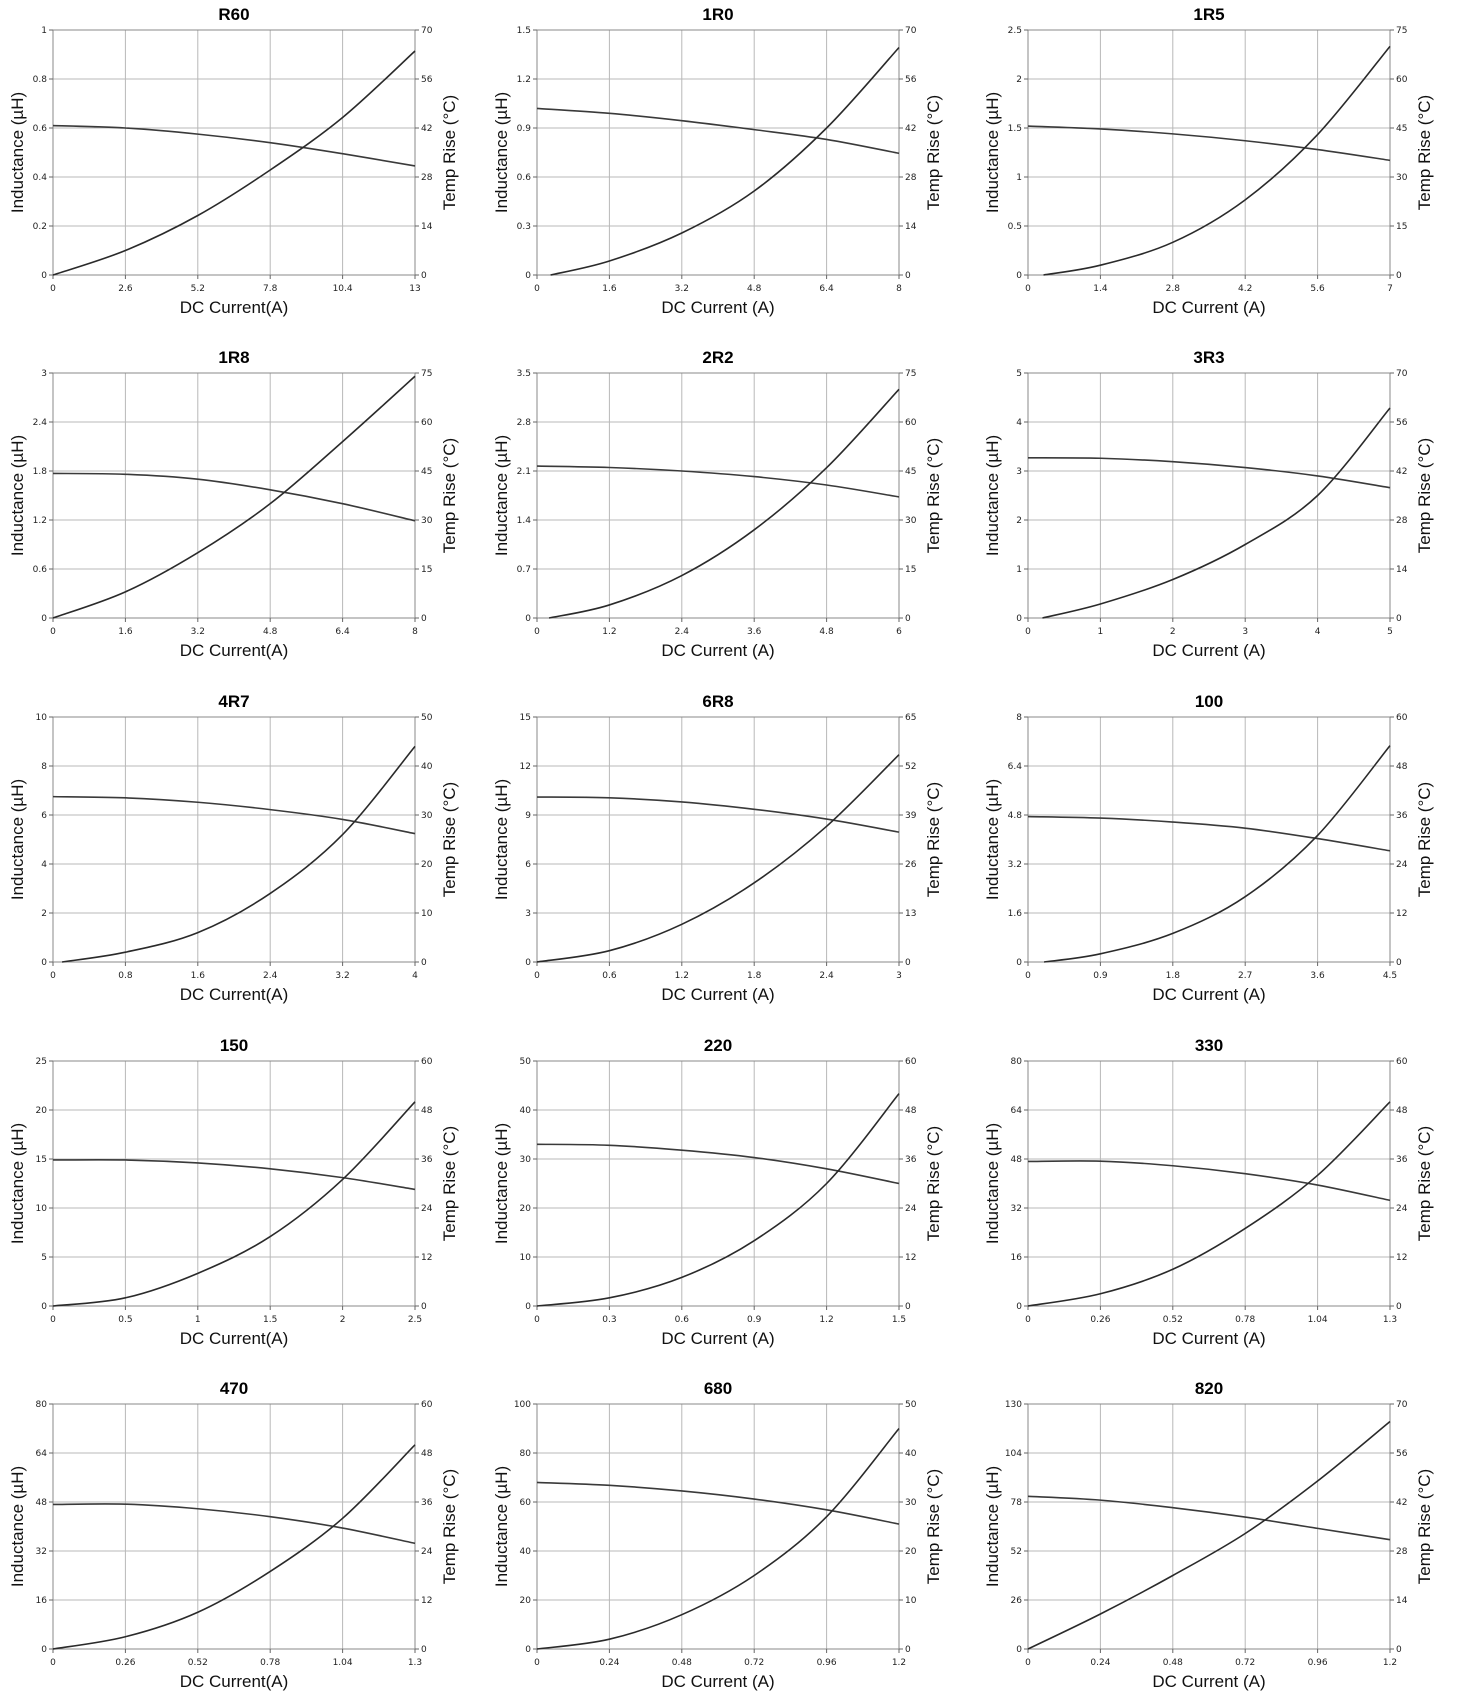 This screenshot has height=1704, width=1457. What do you see at coordinates (415, 976) in the screenshot?
I see `x-tick-label: 4` at bounding box center [415, 976].